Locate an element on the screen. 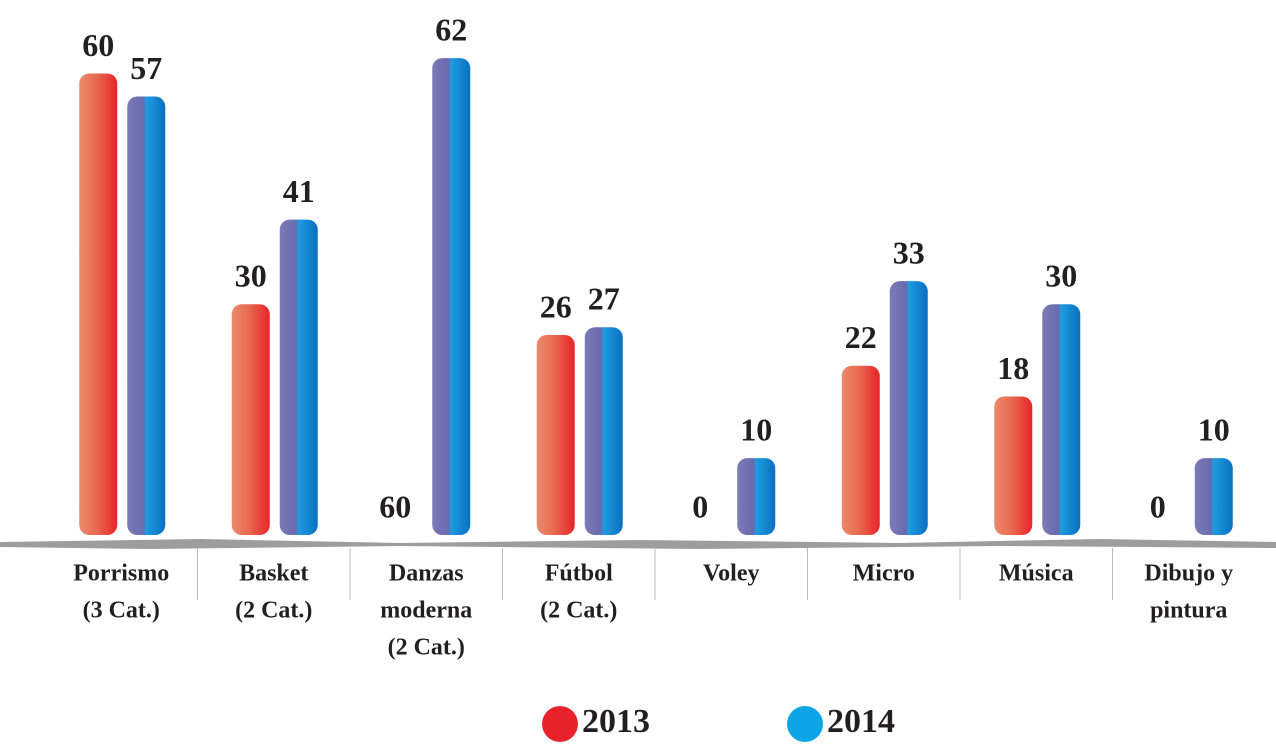 The image size is (1276, 750). baseline is located at coordinates (638, 544).